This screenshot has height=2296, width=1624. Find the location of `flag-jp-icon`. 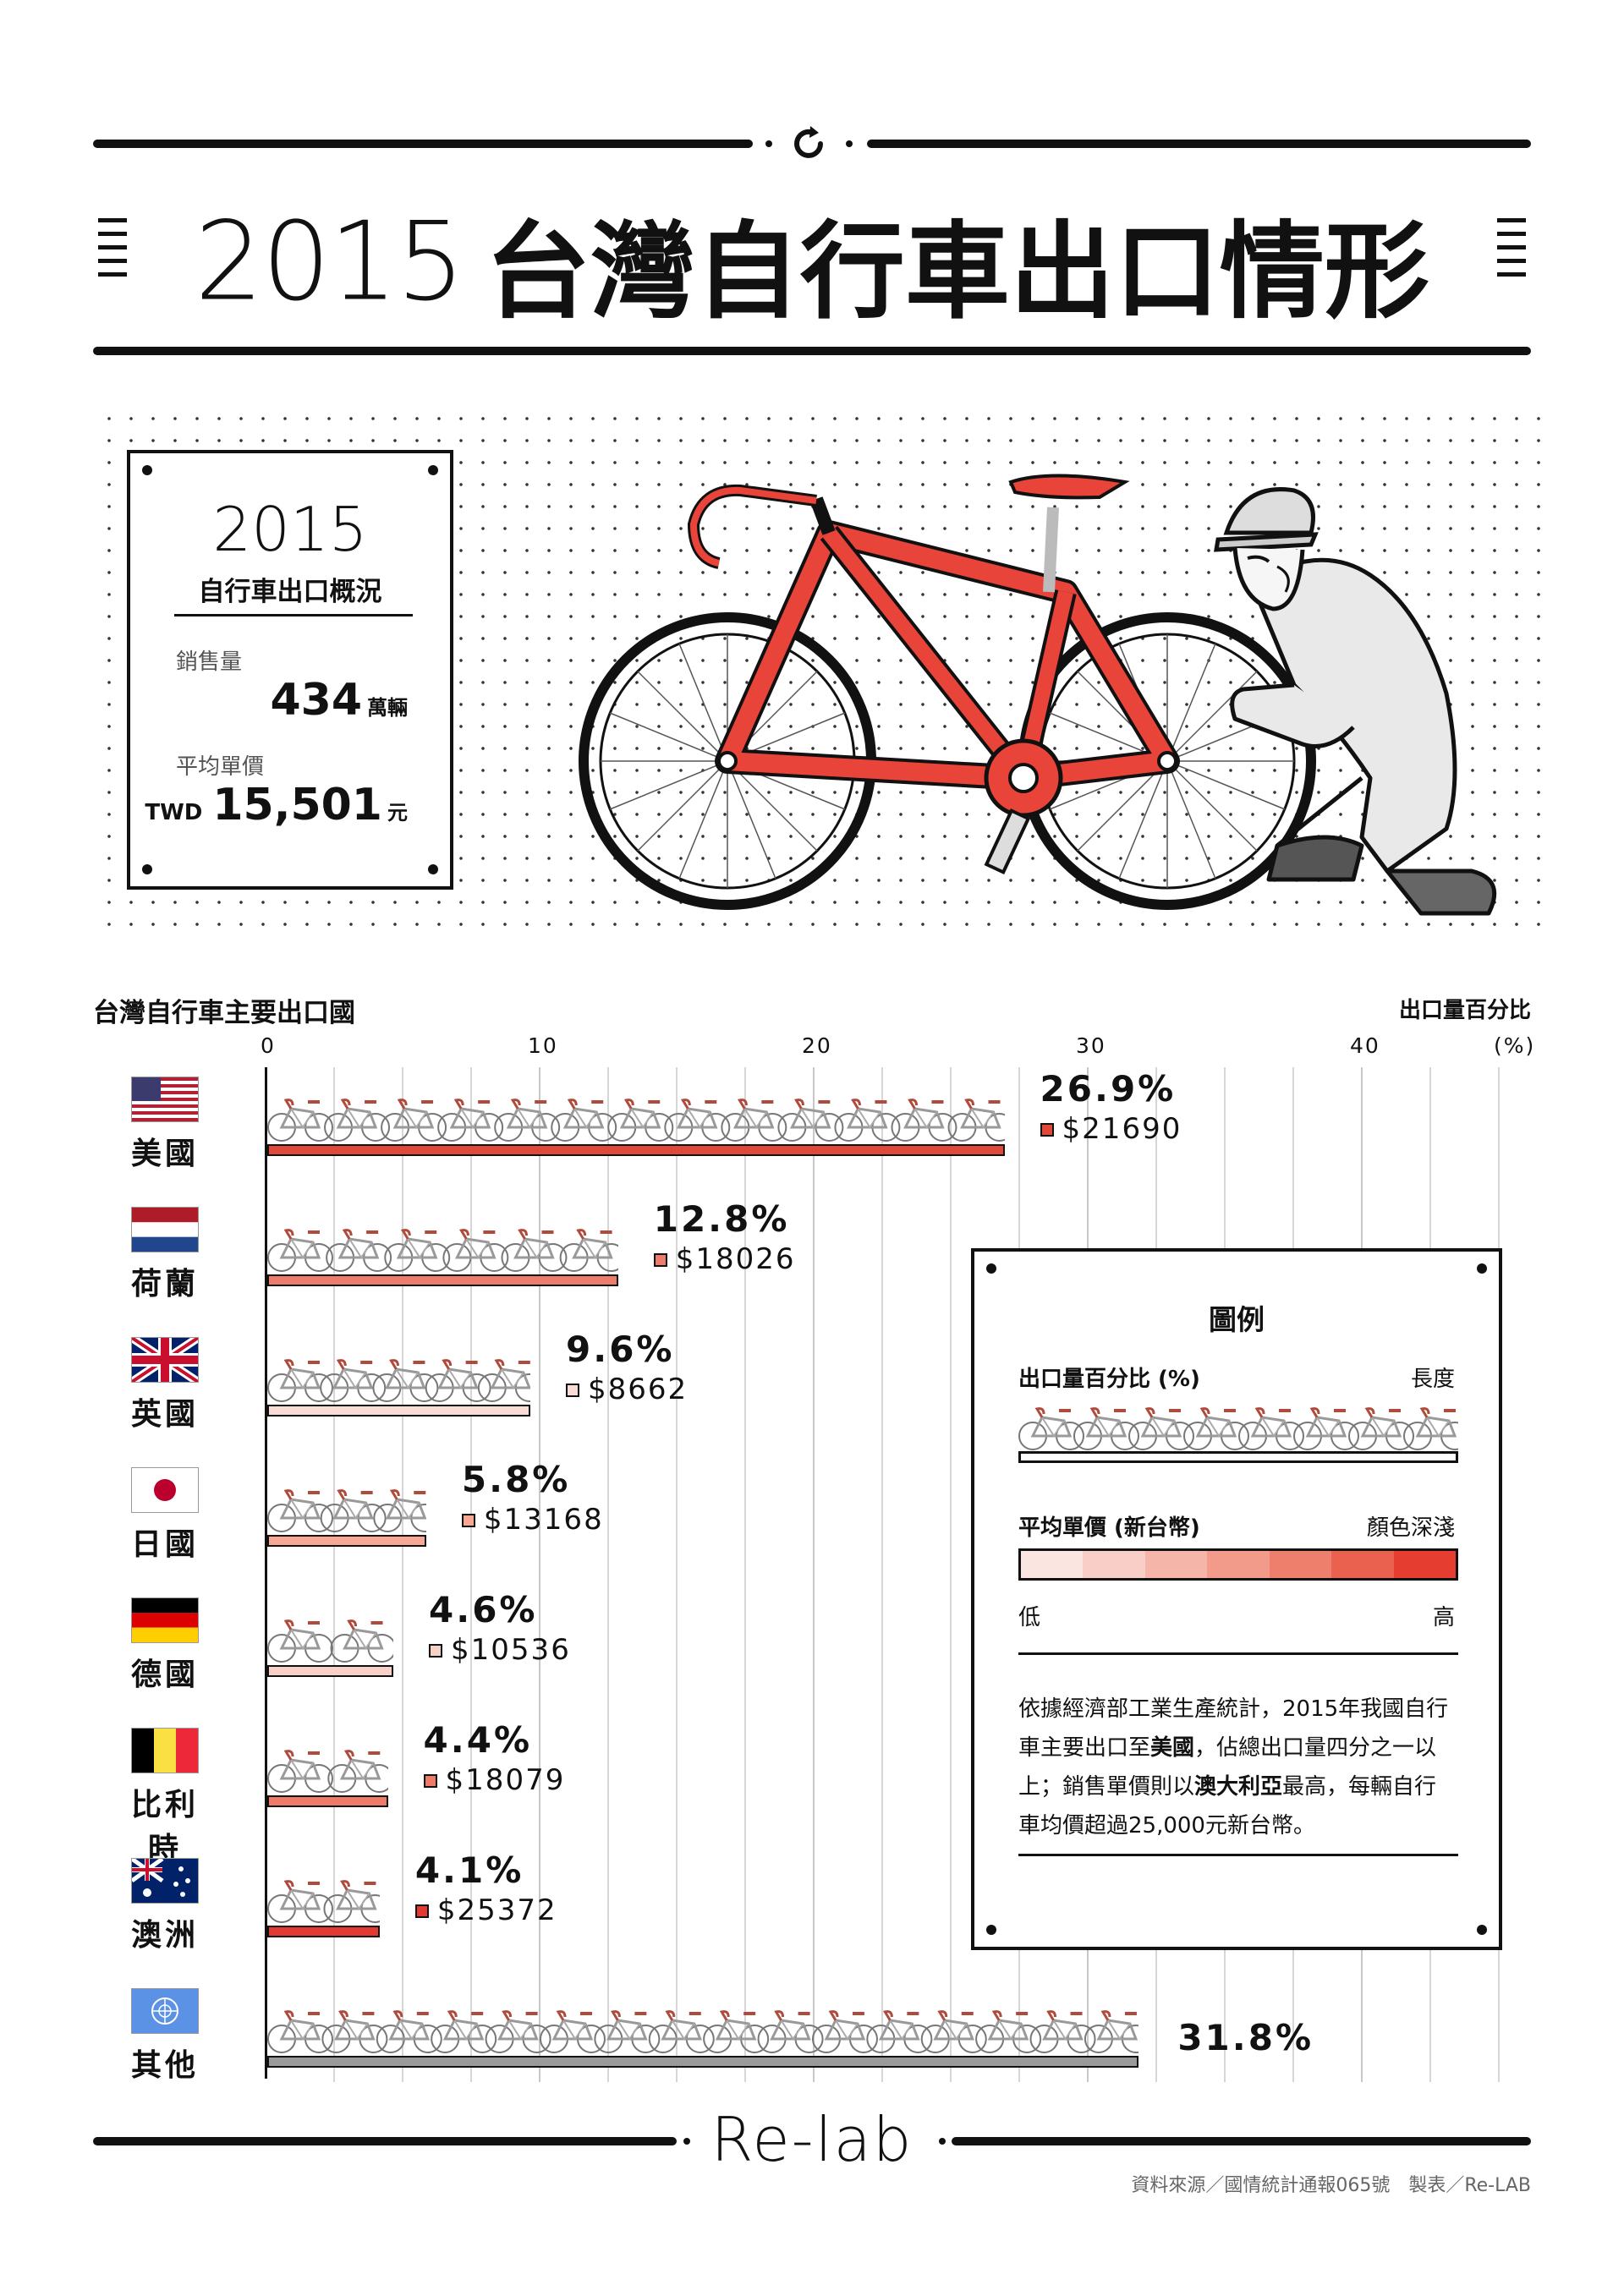

flag-jp-icon is located at coordinates (165, 1490).